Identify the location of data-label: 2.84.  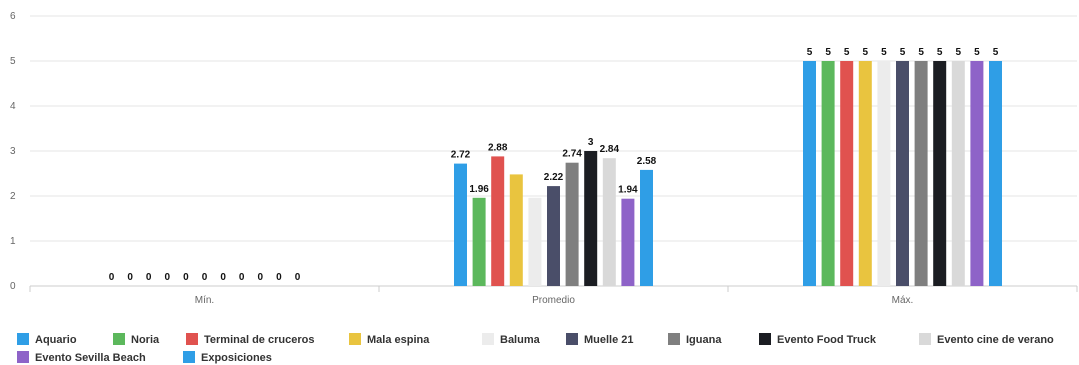
(610, 149).